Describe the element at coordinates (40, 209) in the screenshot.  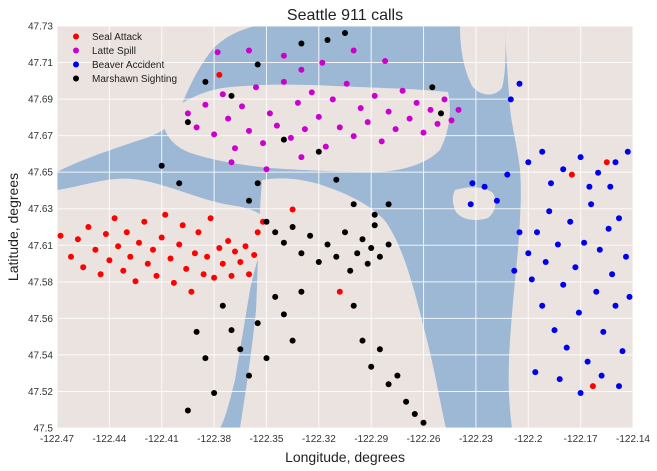
I see `y-tick-label: 47.63` at that location.